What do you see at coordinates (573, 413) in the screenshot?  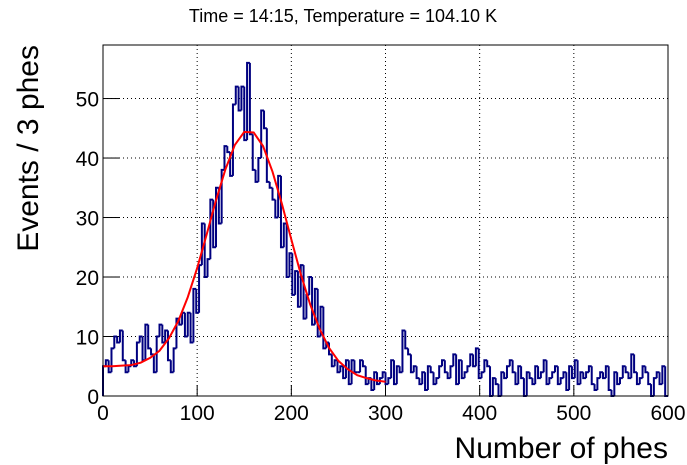 I see `x-tick-label: 500` at bounding box center [573, 413].